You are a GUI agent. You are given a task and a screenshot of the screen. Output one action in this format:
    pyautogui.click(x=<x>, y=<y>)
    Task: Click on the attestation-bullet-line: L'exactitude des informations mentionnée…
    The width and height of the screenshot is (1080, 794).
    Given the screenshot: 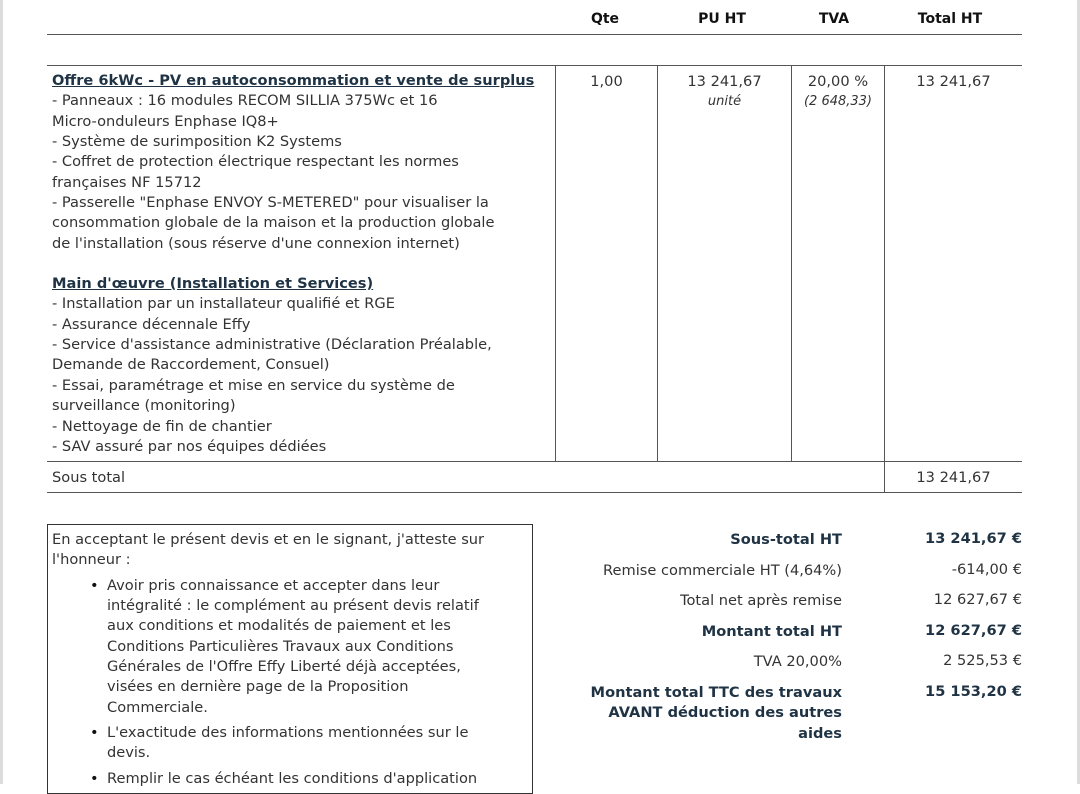 What is the action you would take?
    pyautogui.click(x=288, y=733)
    